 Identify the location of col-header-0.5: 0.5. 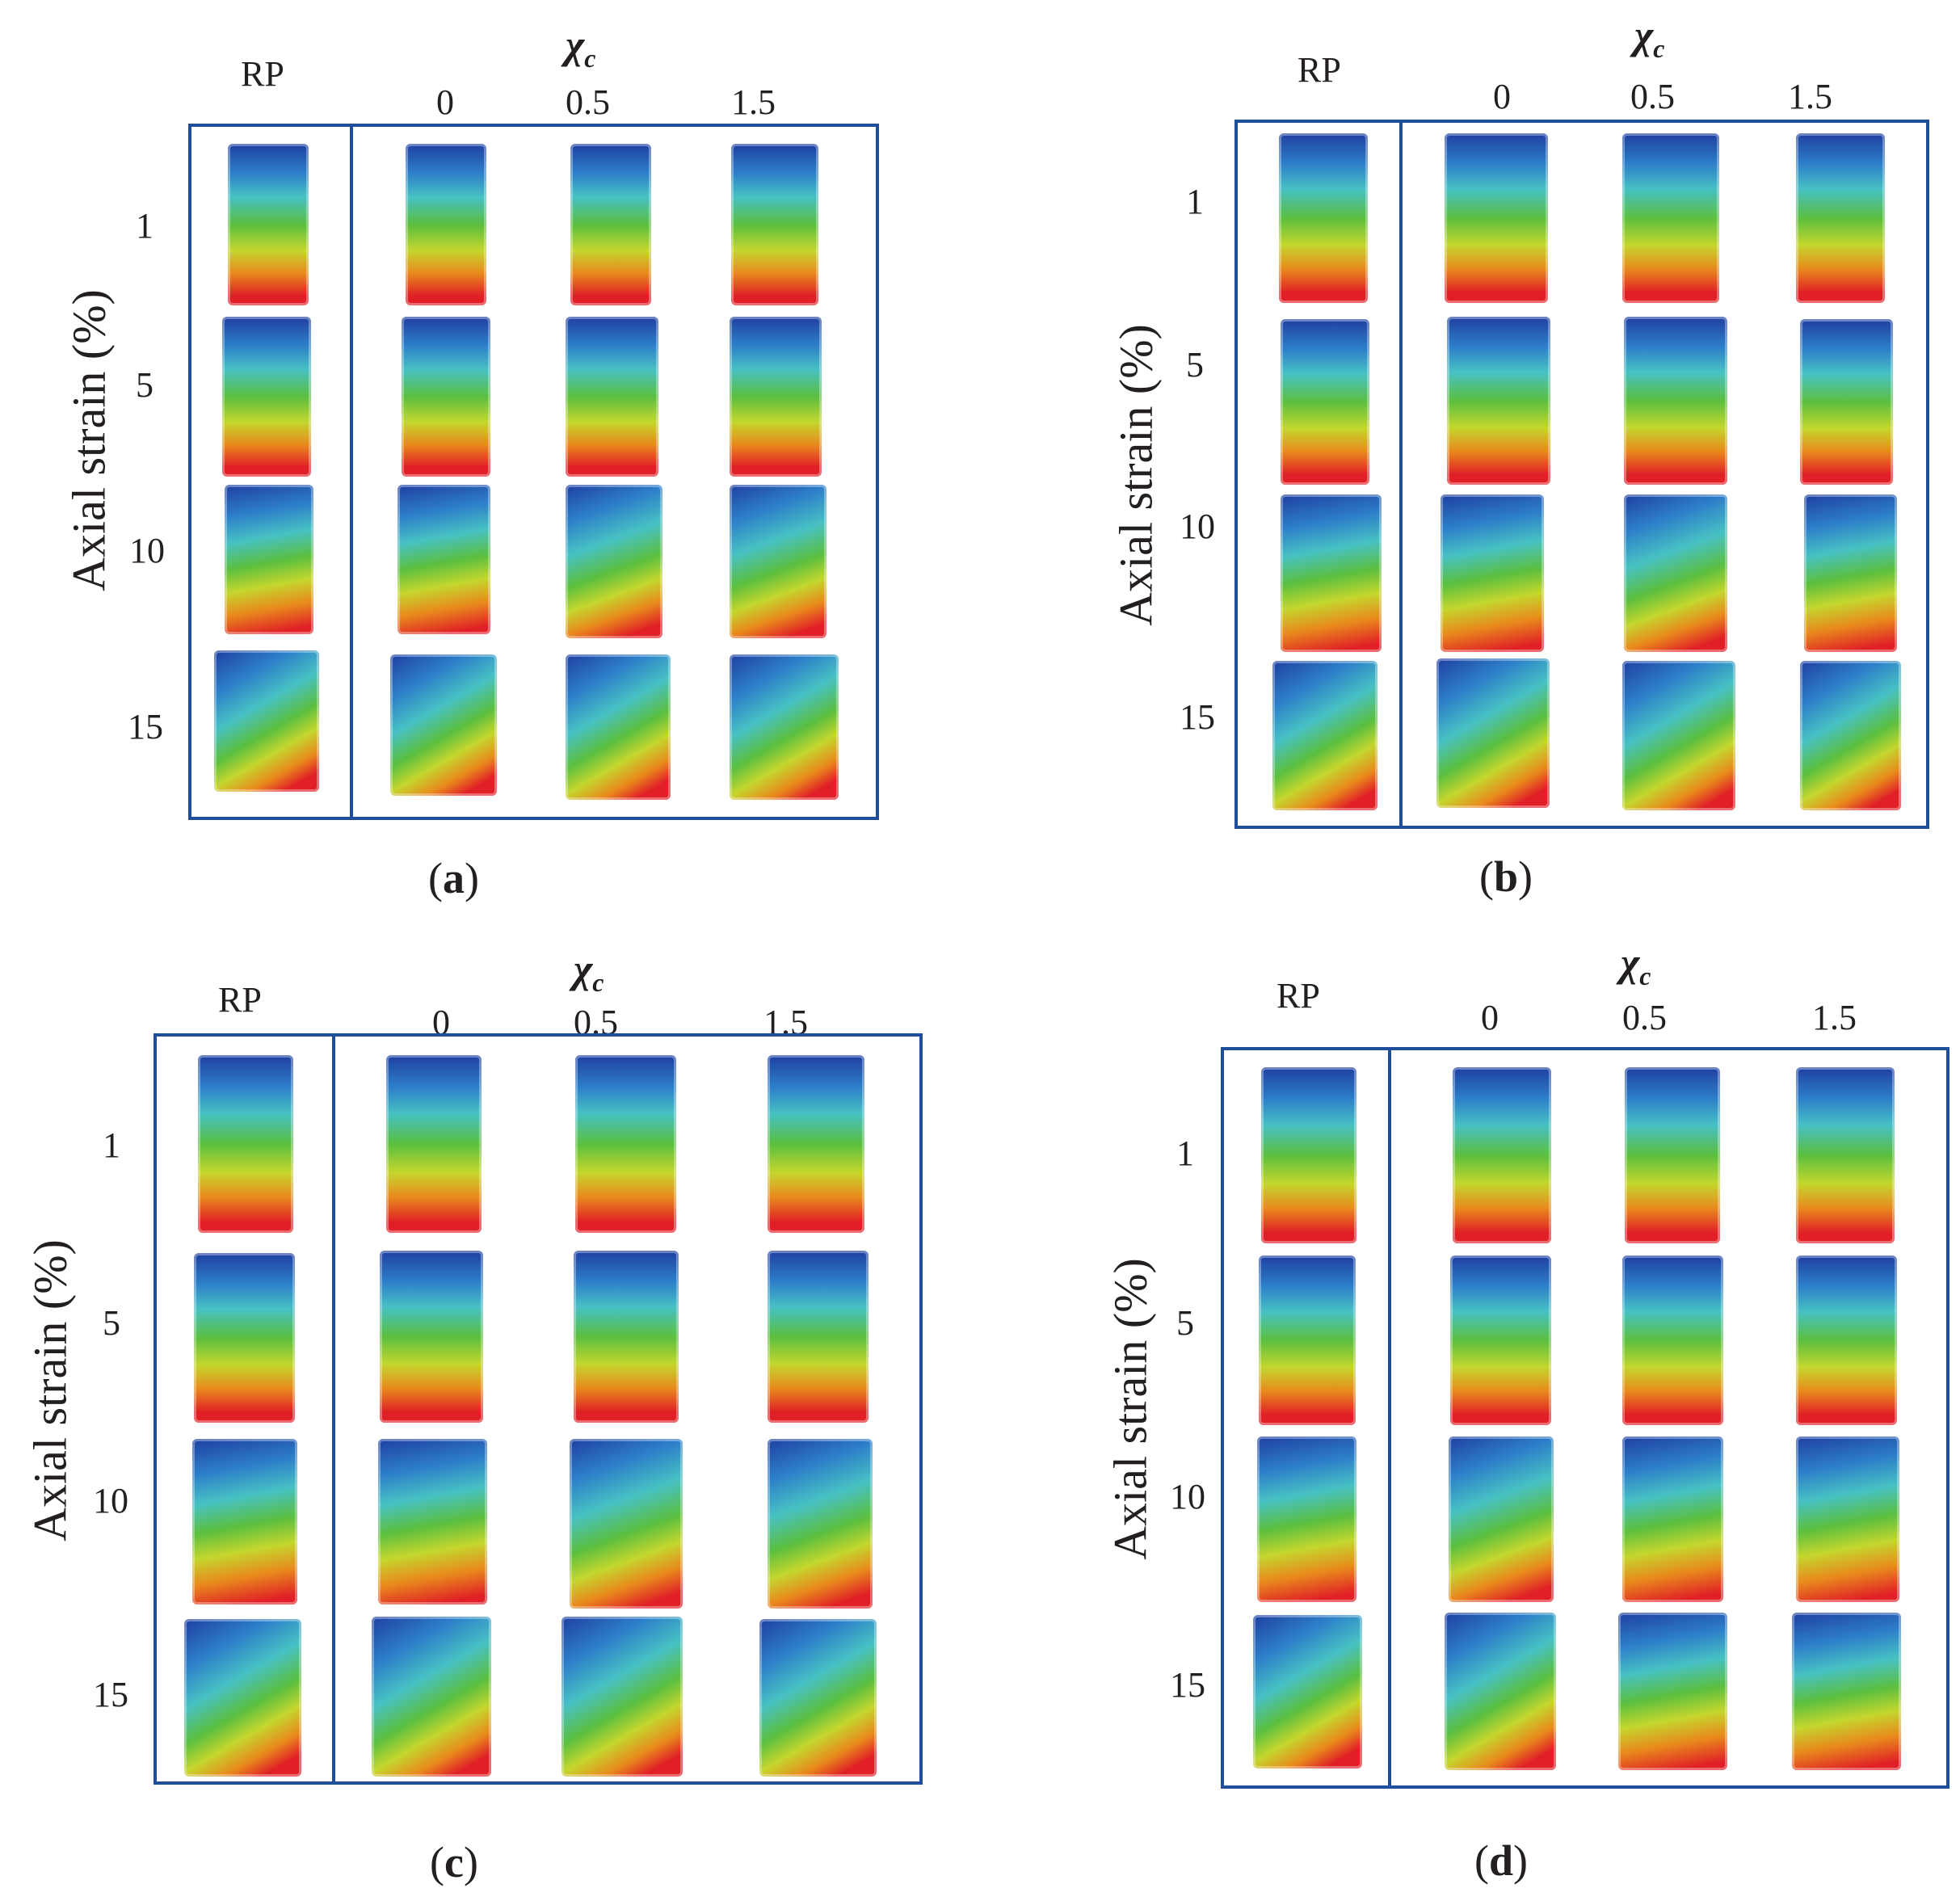
(1644, 1017).